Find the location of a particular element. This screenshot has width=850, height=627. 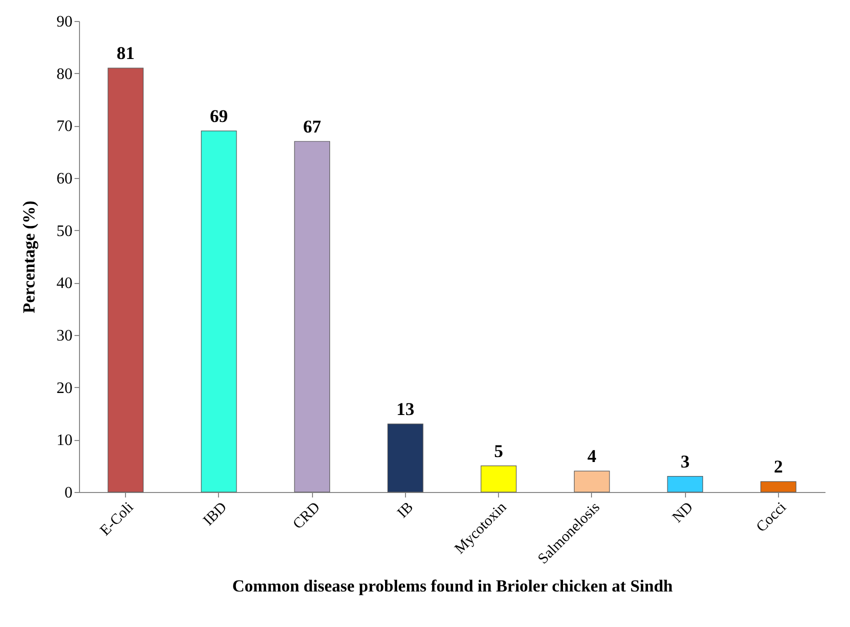

y-tick-label: 30 is located at coordinates (64, 336).